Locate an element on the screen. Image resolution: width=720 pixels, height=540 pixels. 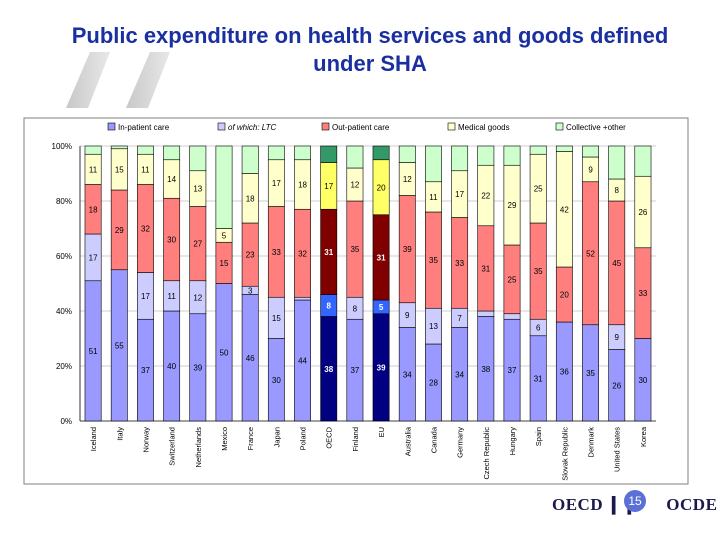
data-label: 42 is located at coordinates (564, 209).